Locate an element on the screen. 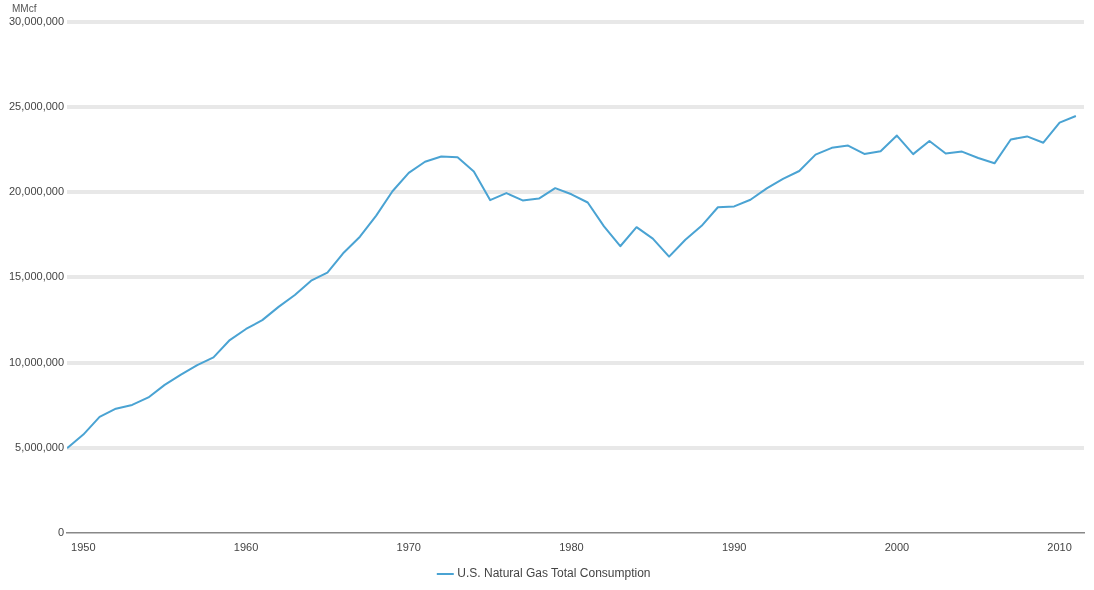 The width and height of the screenshot is (1094, 590). x-tick-label: 1980 is located at coordinates (571, 547).